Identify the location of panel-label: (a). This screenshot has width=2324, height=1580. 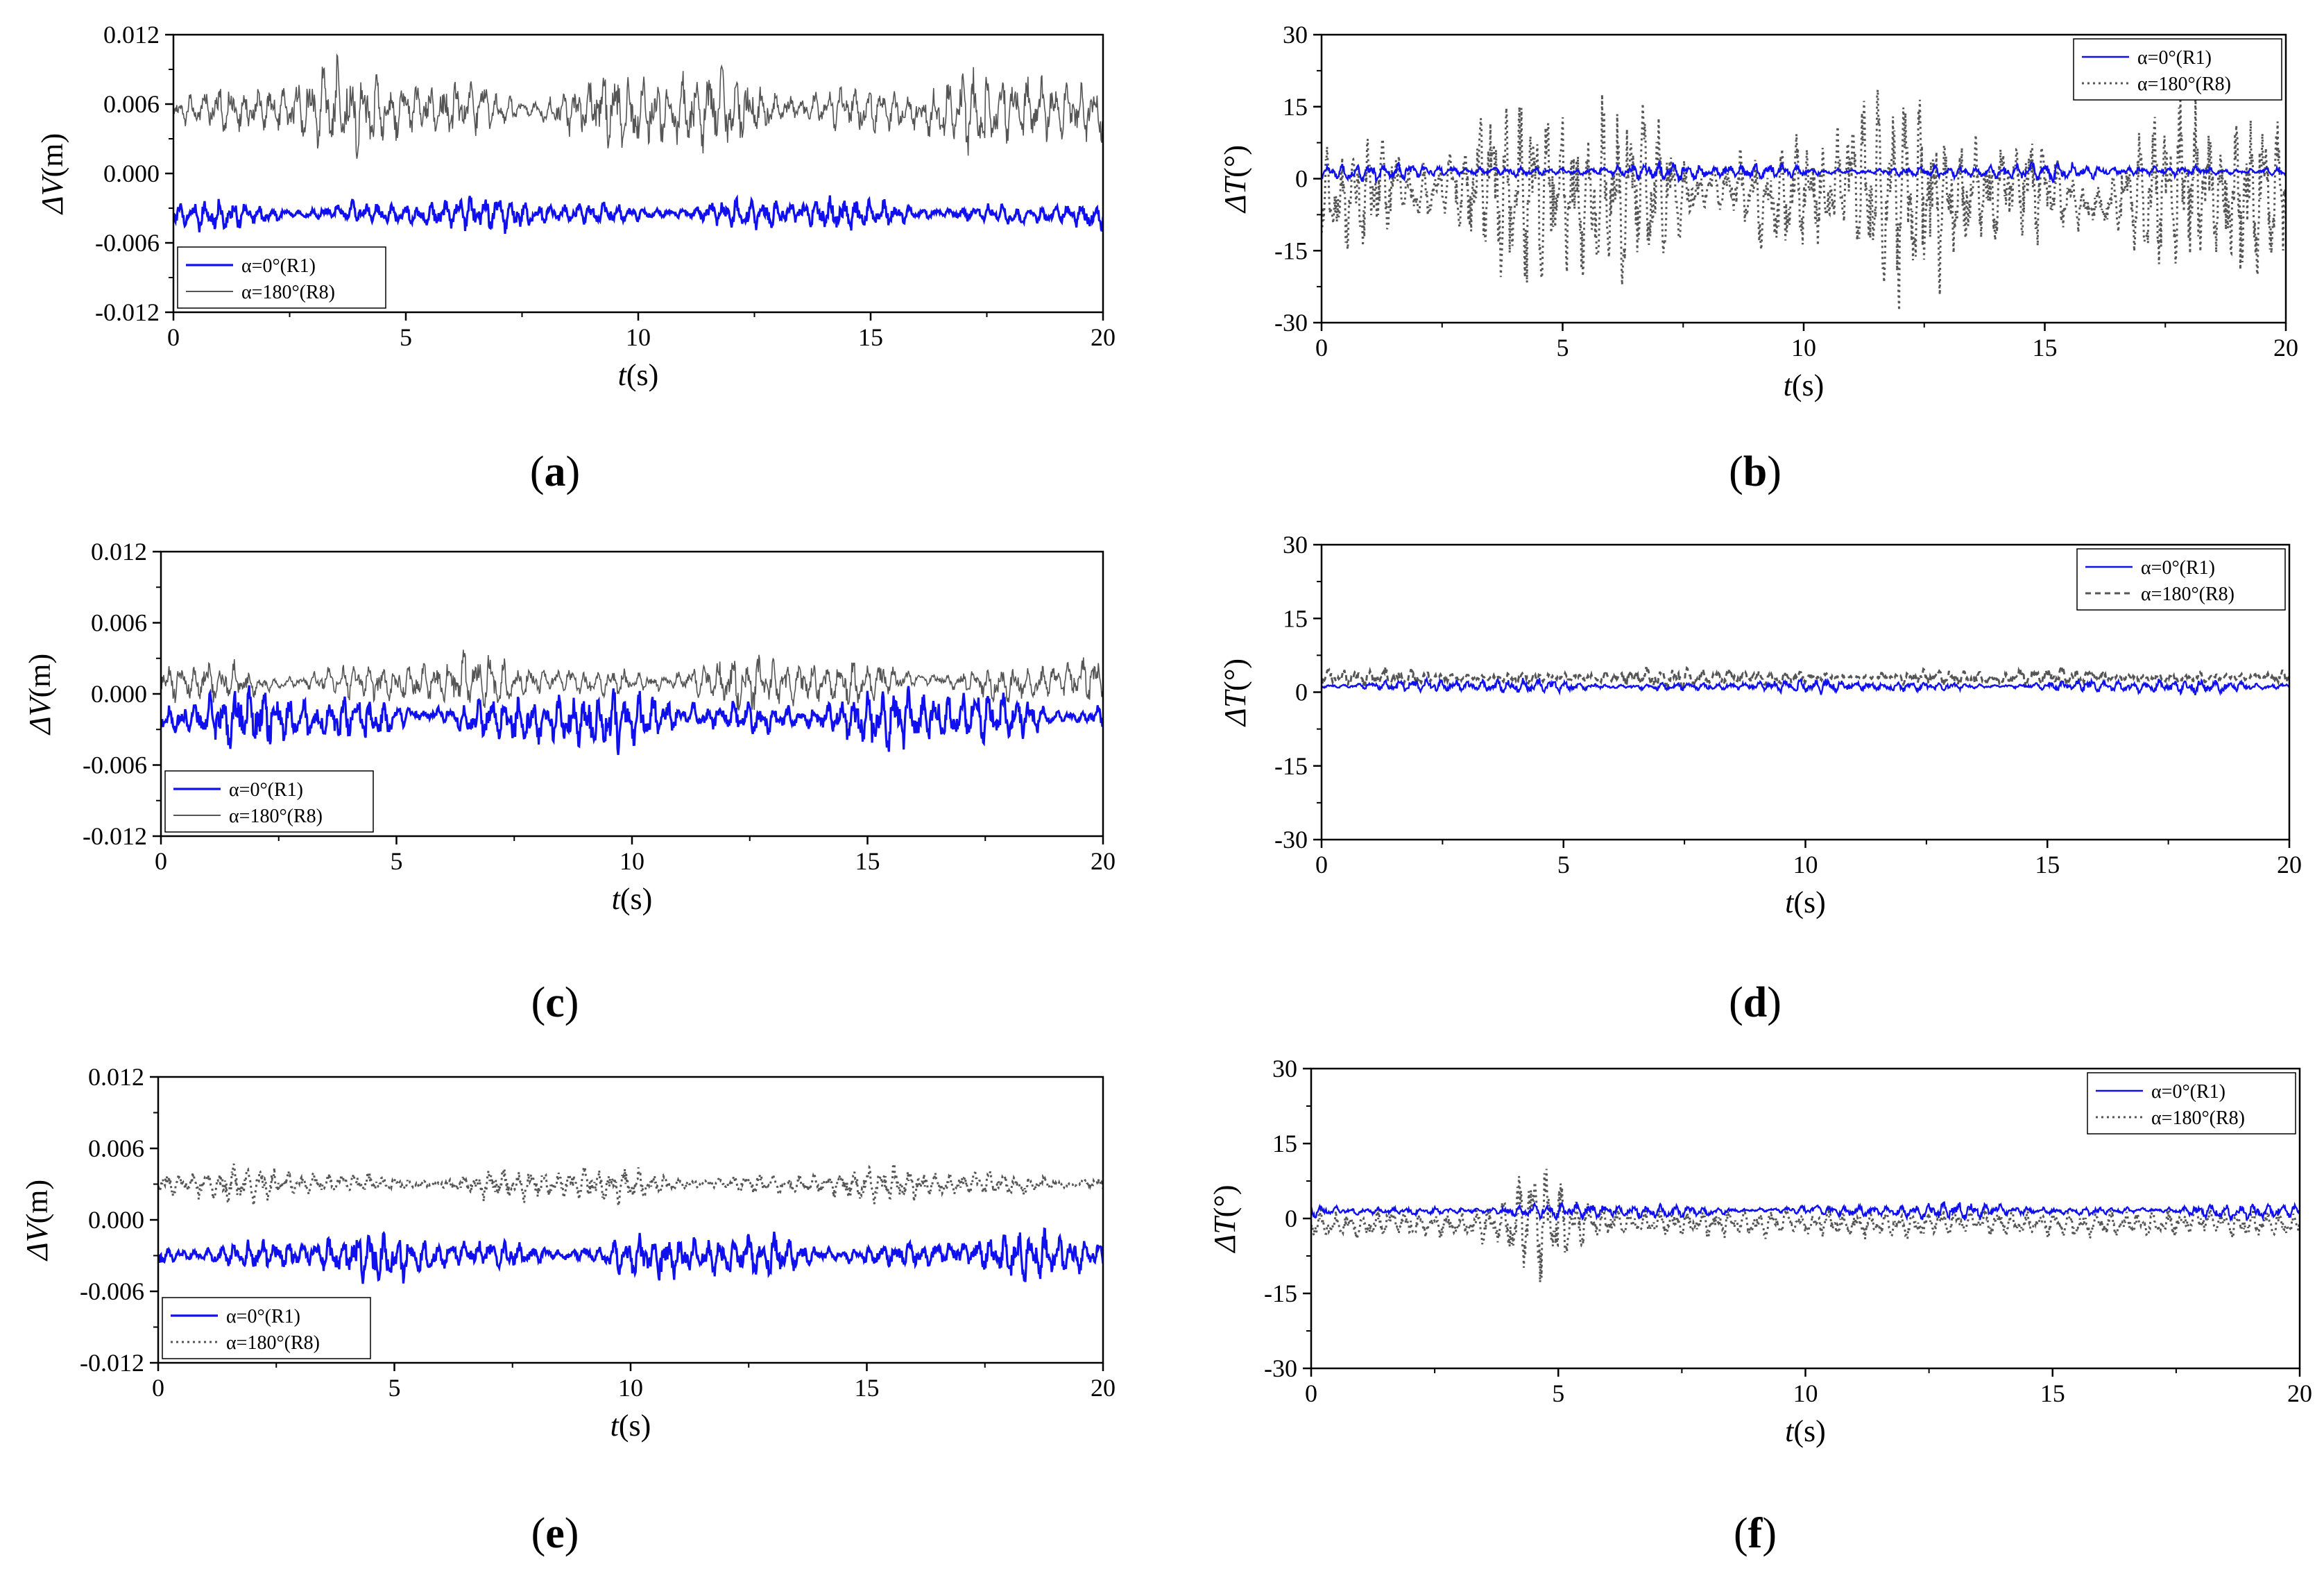
(555, 471).